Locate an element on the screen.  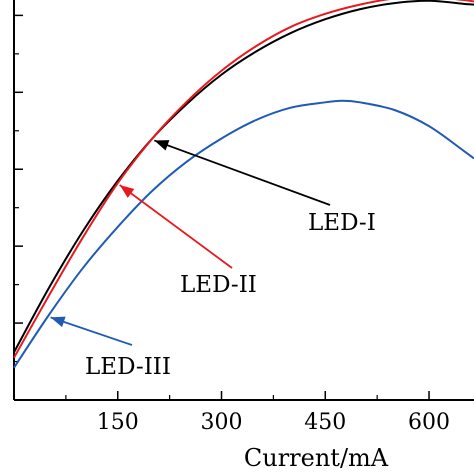
x-tick-label: 600 is located at coordinates (429, 422).